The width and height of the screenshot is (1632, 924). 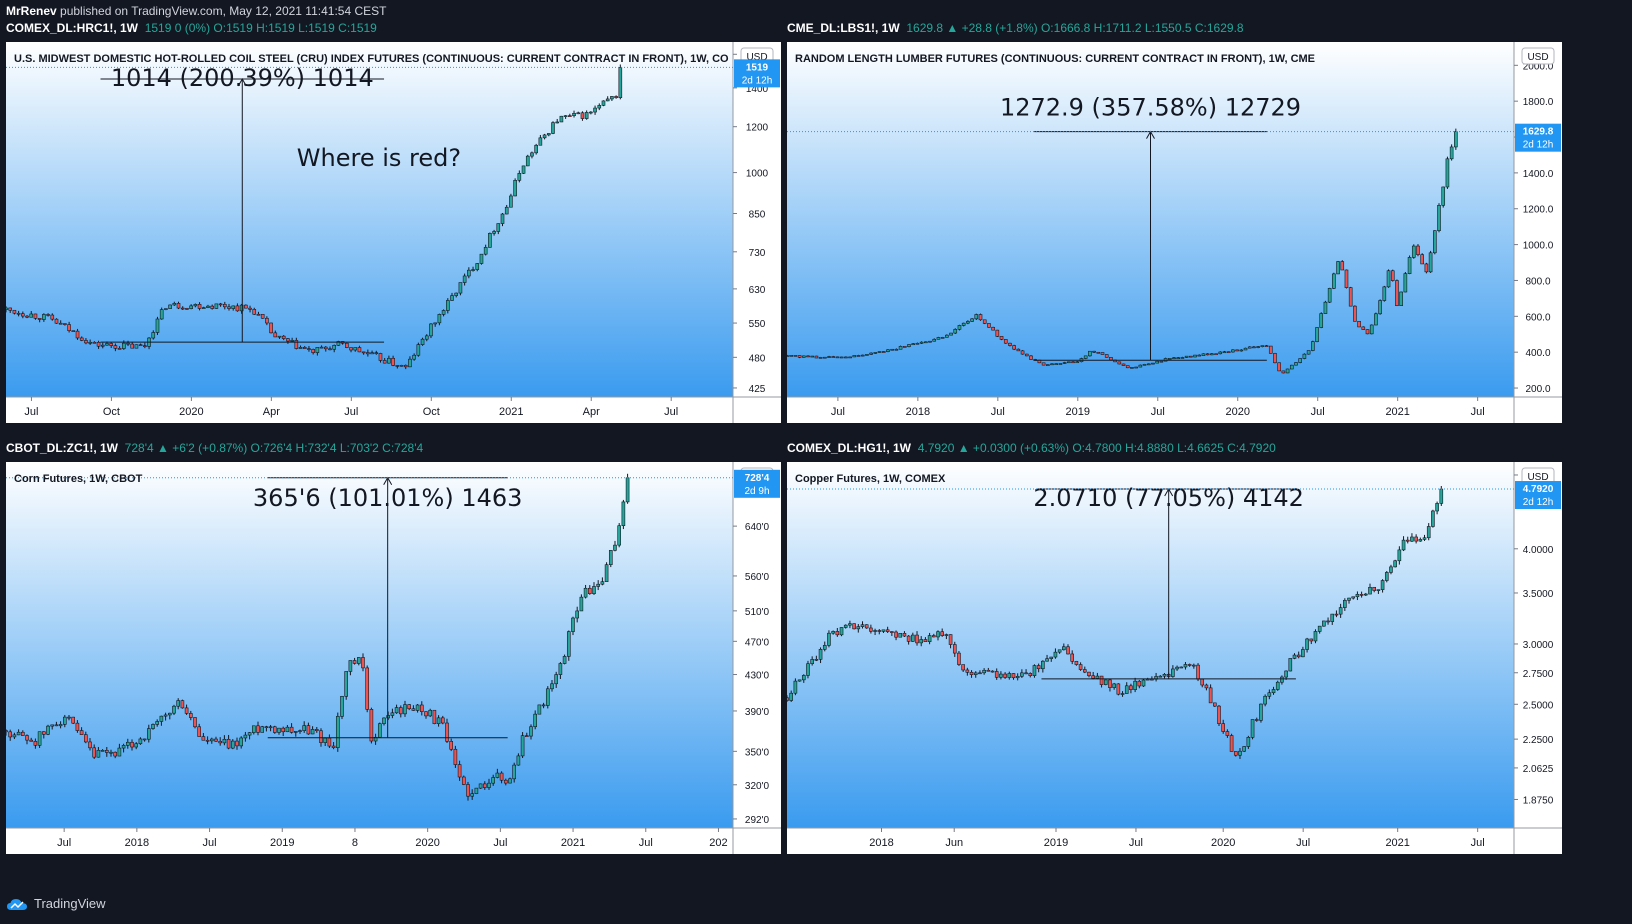 I want to click on measure-label: 2.0710 (77.05%) 4142, so click(x=1168, y=498).